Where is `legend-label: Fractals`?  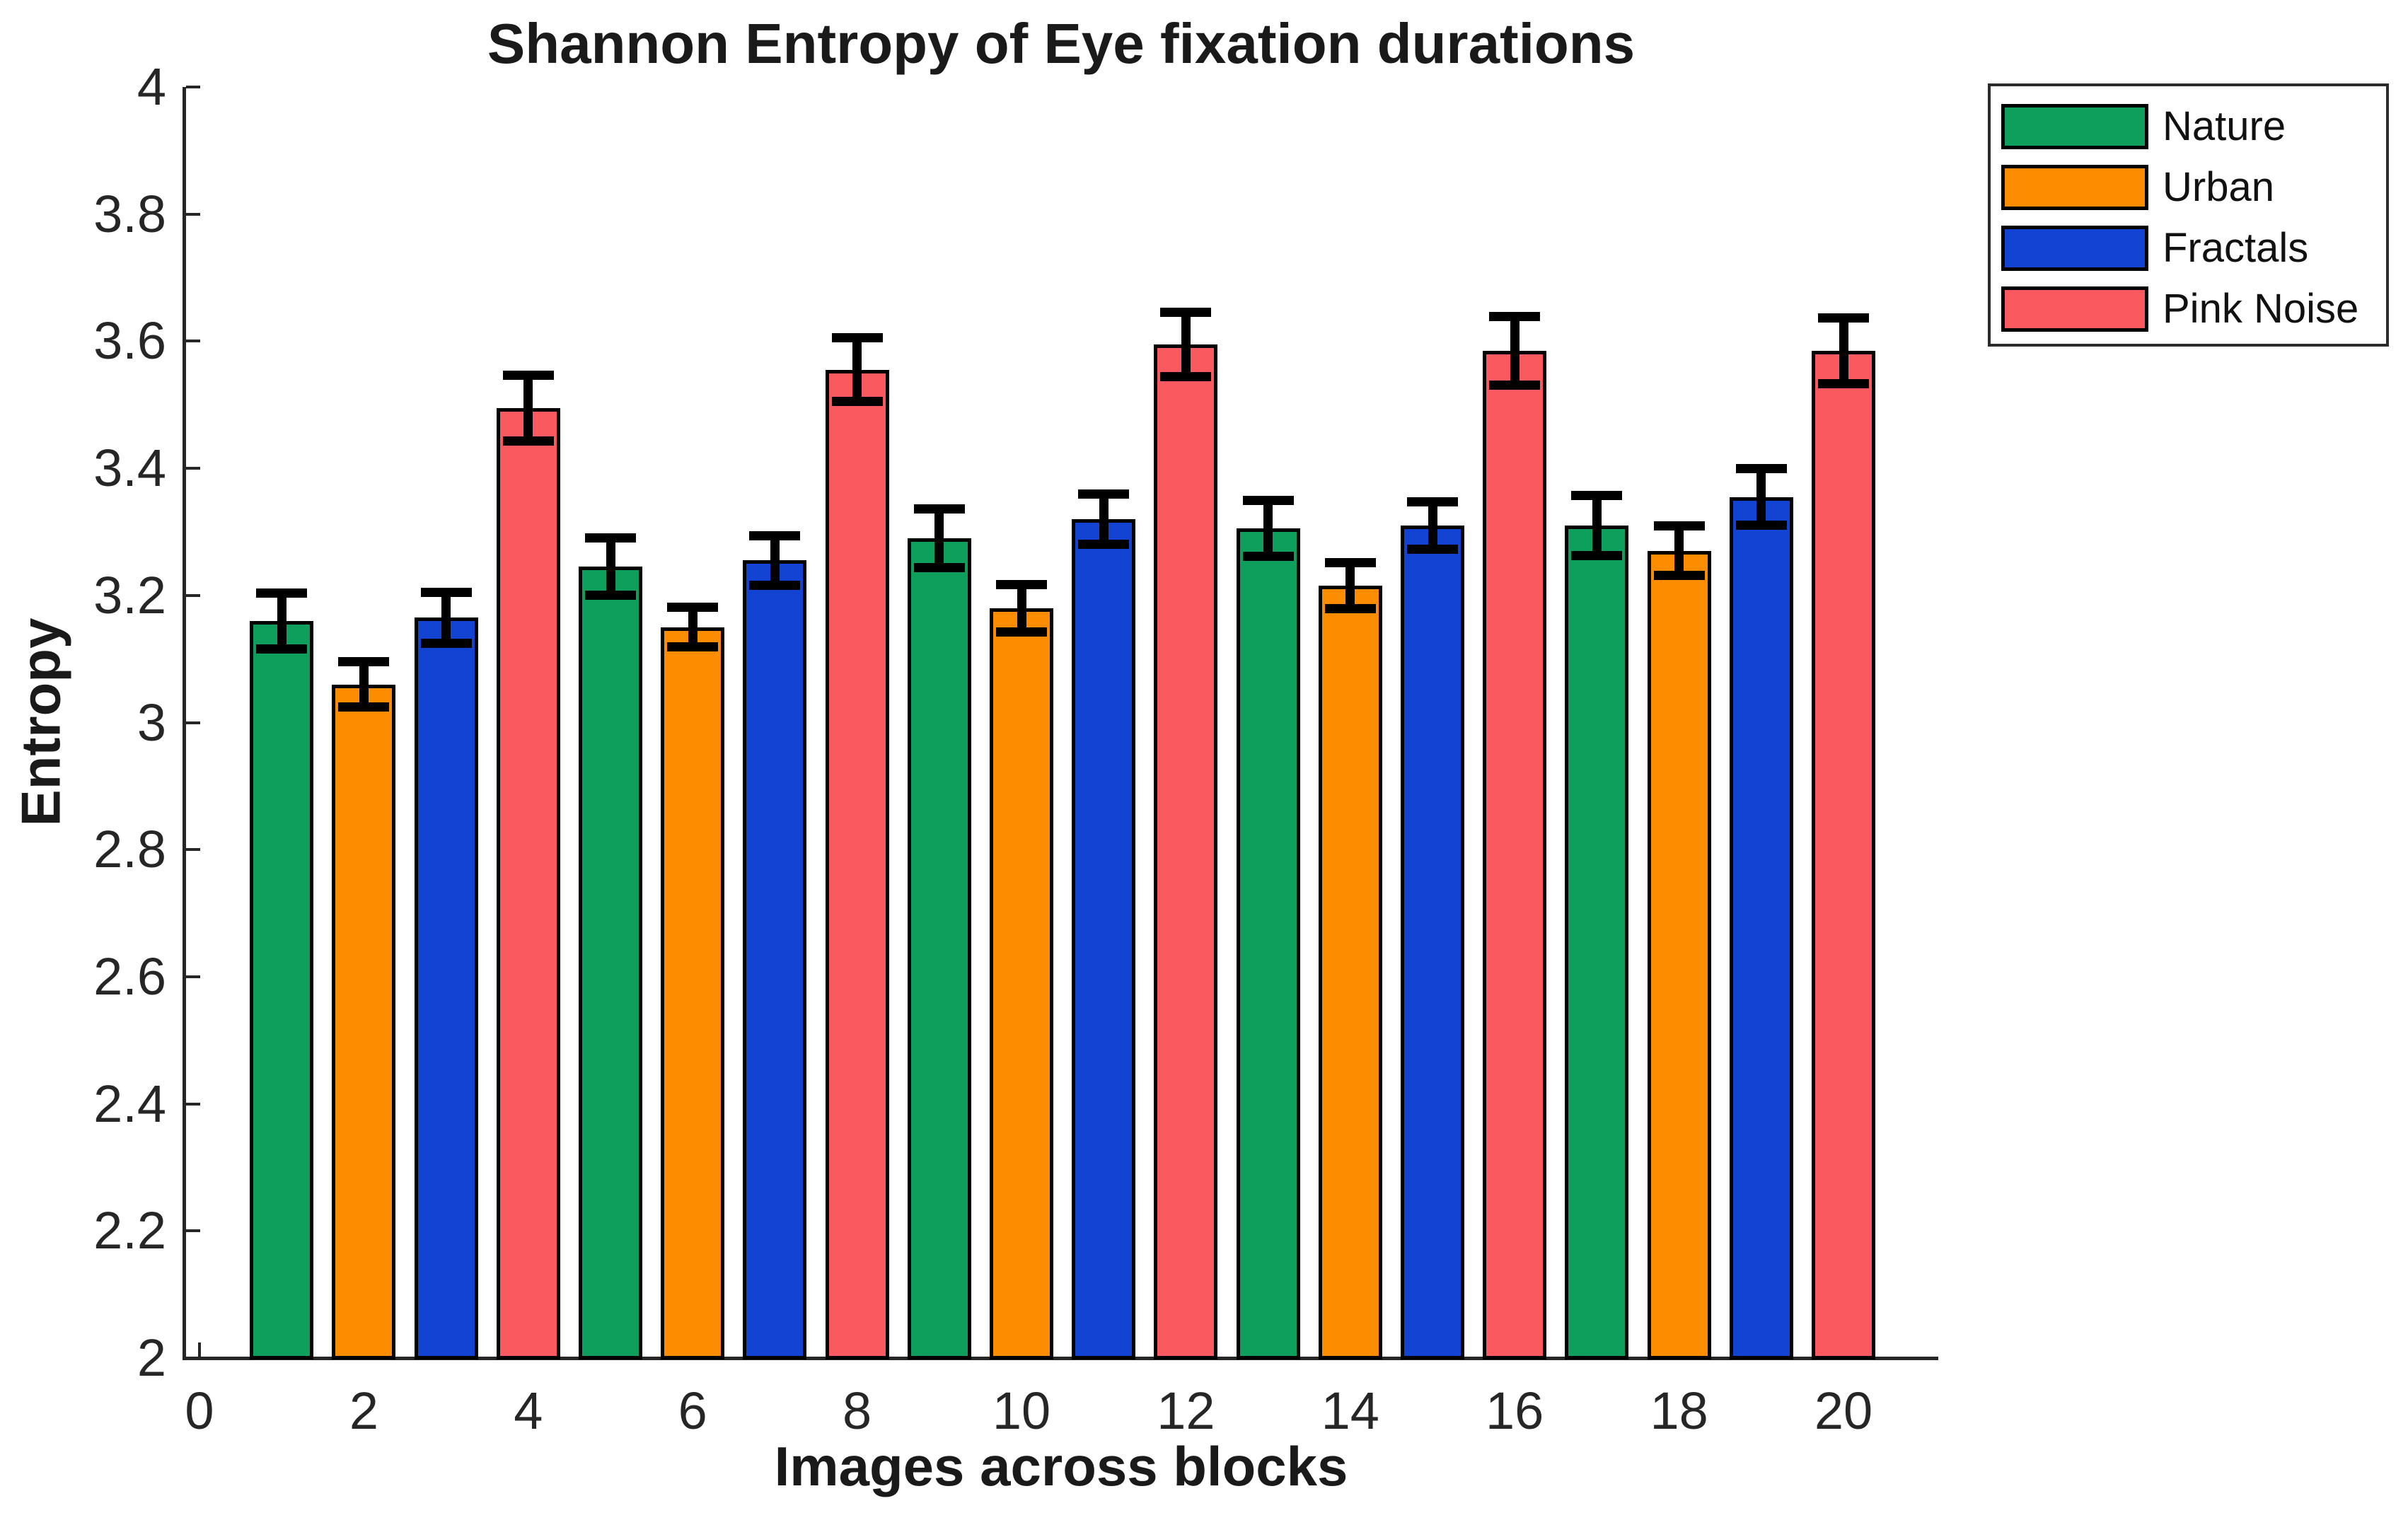
legend-label: Fractals is located at coordinates (2236, 248).